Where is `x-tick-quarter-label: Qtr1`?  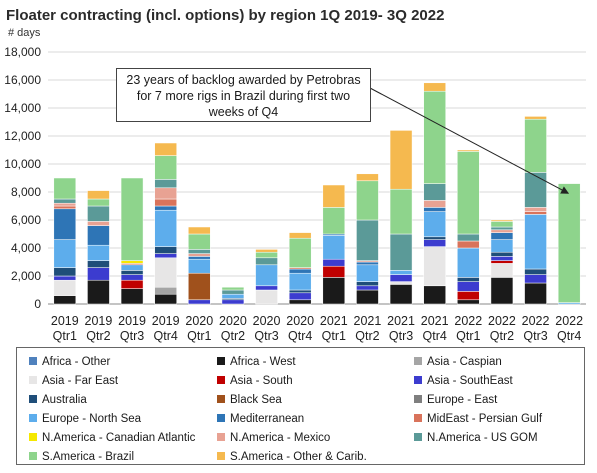
x-tick-quarter-label: Qtr1 is located at coordinates (199, 336).